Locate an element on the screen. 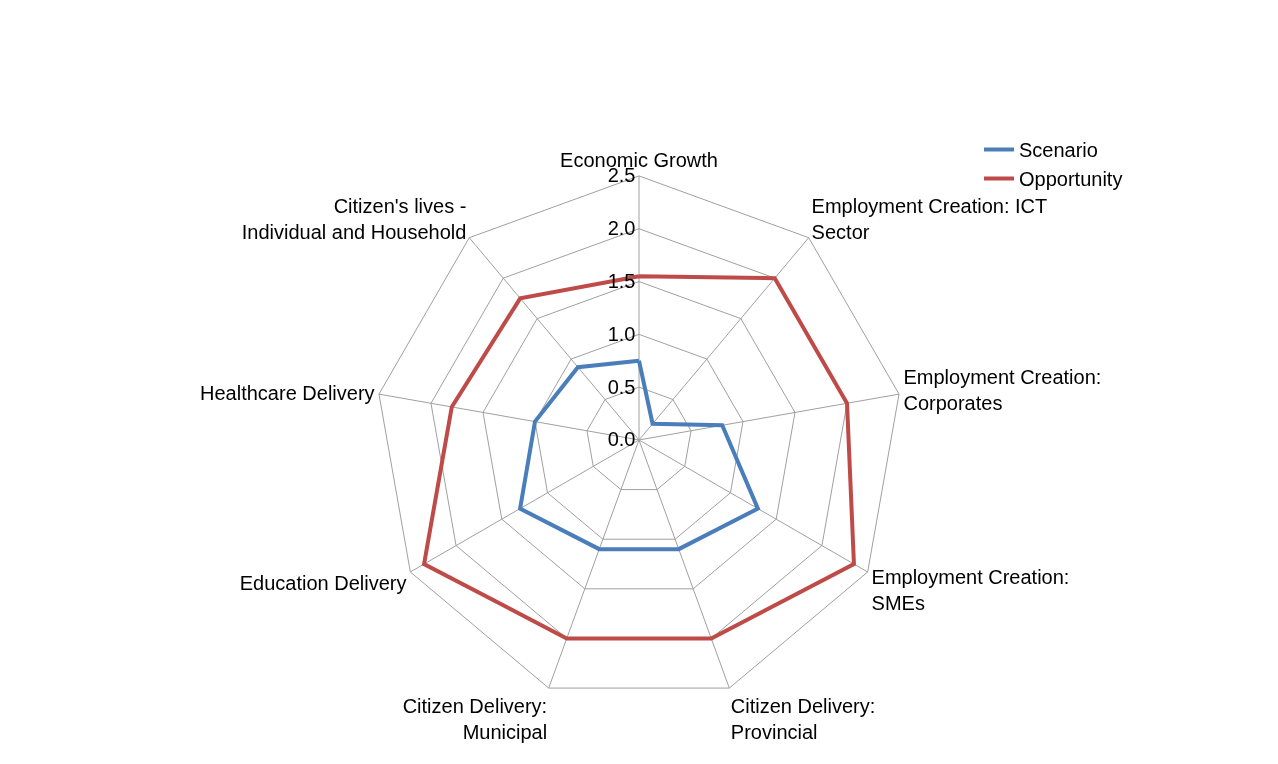 The height and width of the screenshot is (764, 1278). spoke-label: Employment Creation: ICT Sector is located at coordinates (929, 218).